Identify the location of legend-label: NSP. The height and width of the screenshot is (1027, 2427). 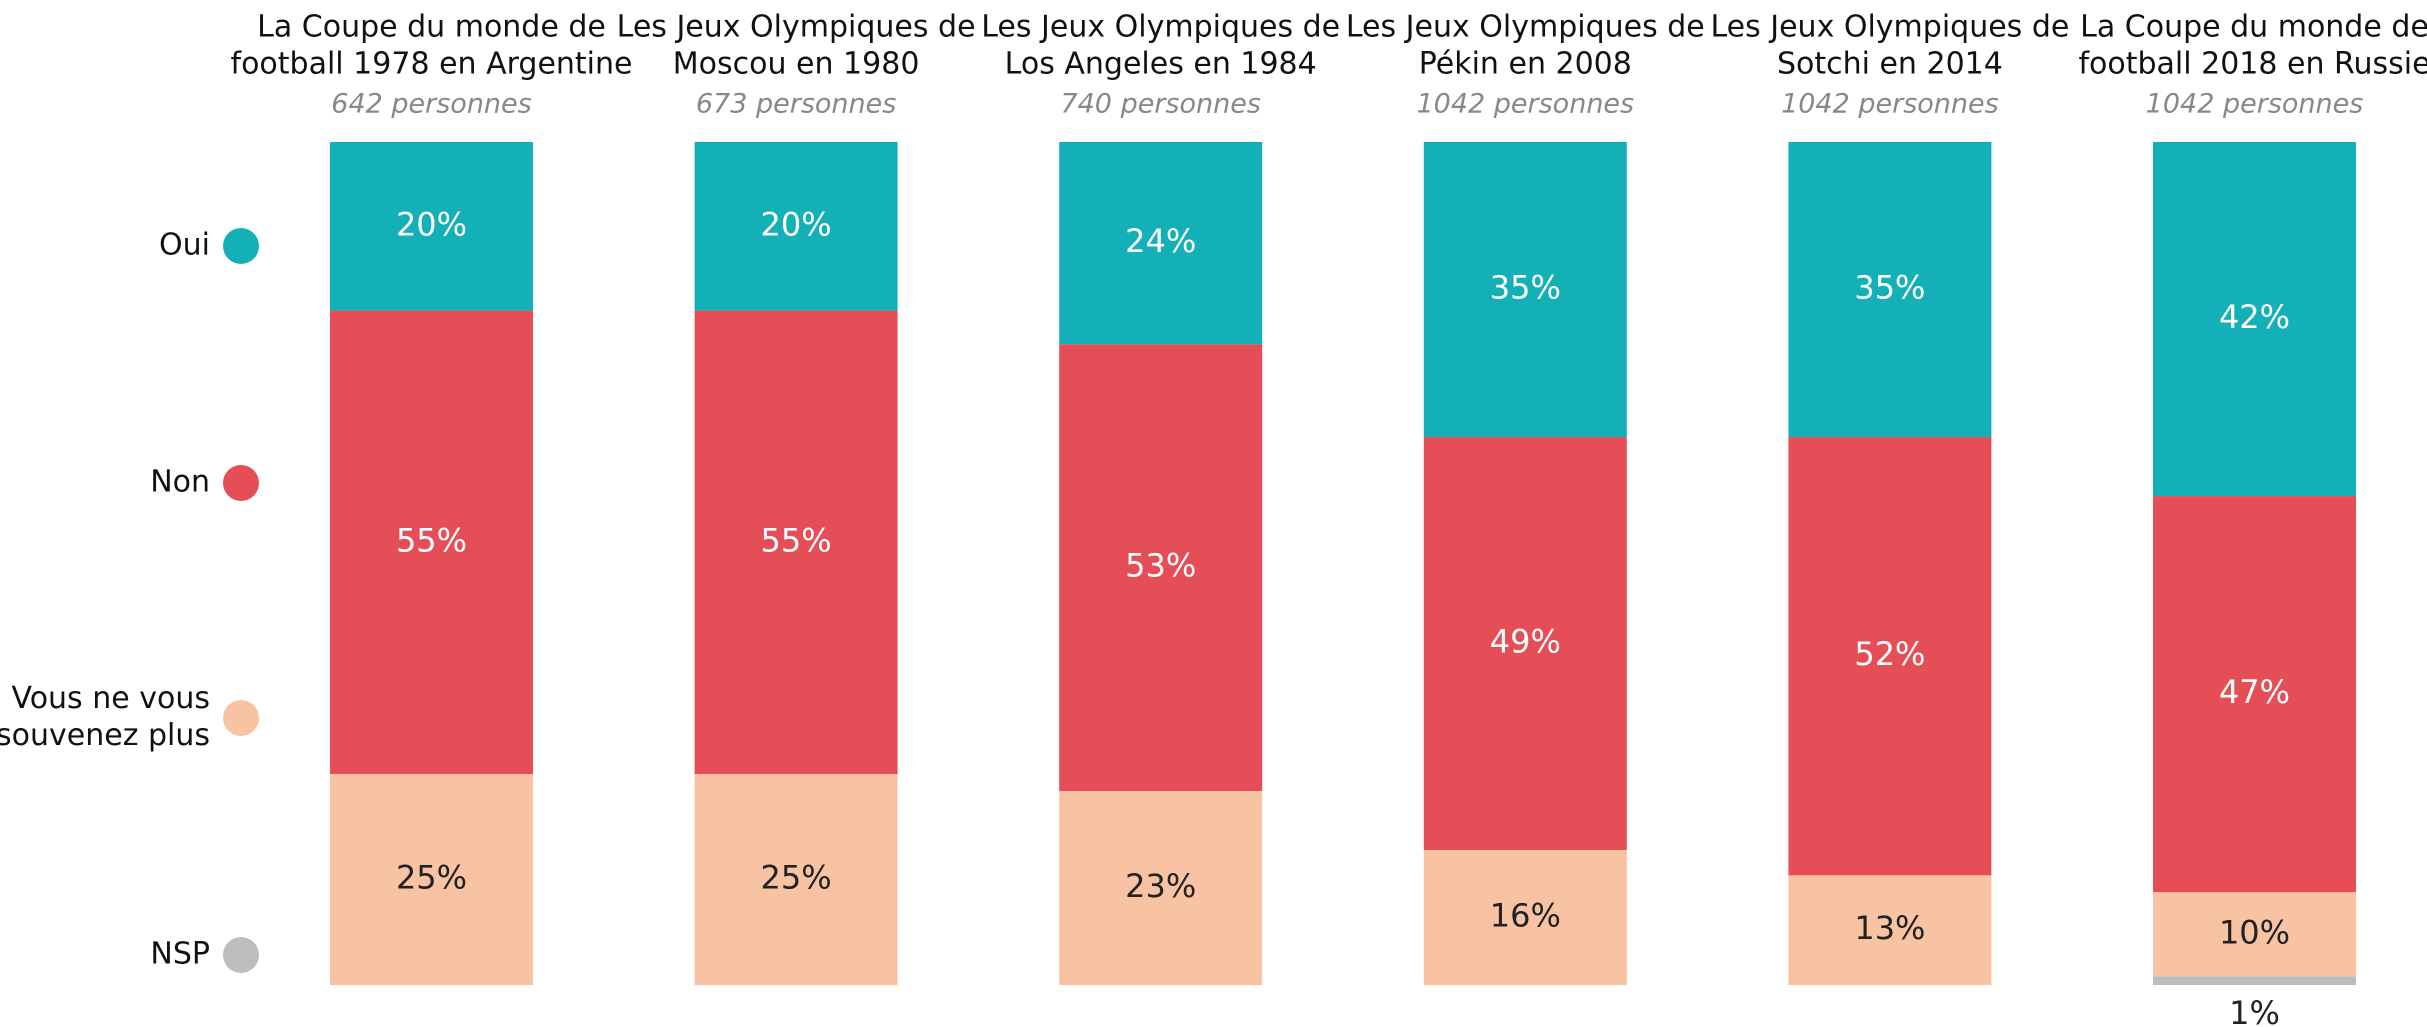
(180, 954).